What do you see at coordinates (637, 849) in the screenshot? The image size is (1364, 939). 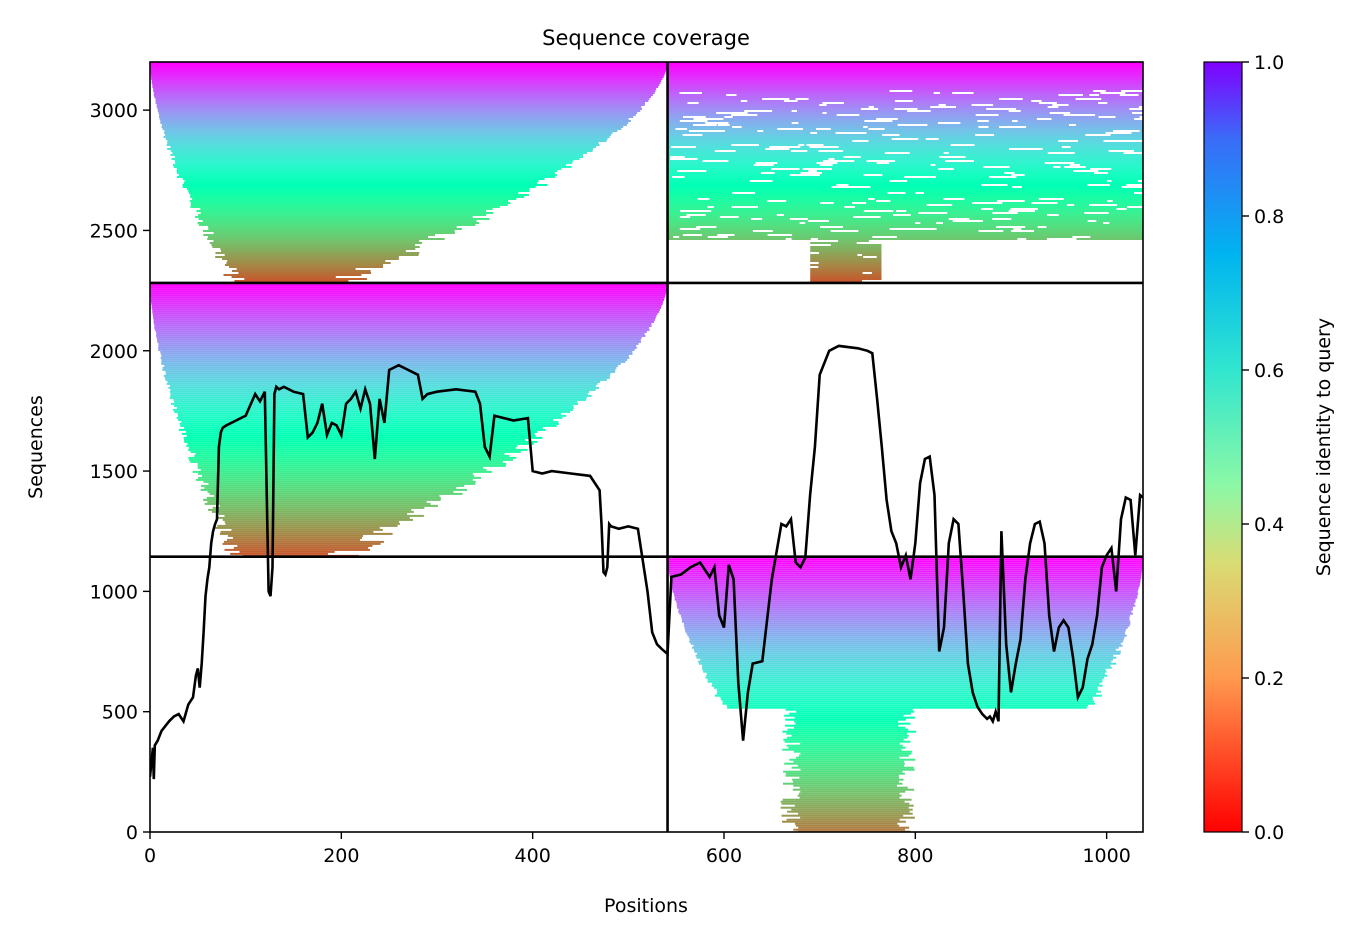 I see `x-axis: 0 200 400 600 800 1000` at bounding box center [637, 849].